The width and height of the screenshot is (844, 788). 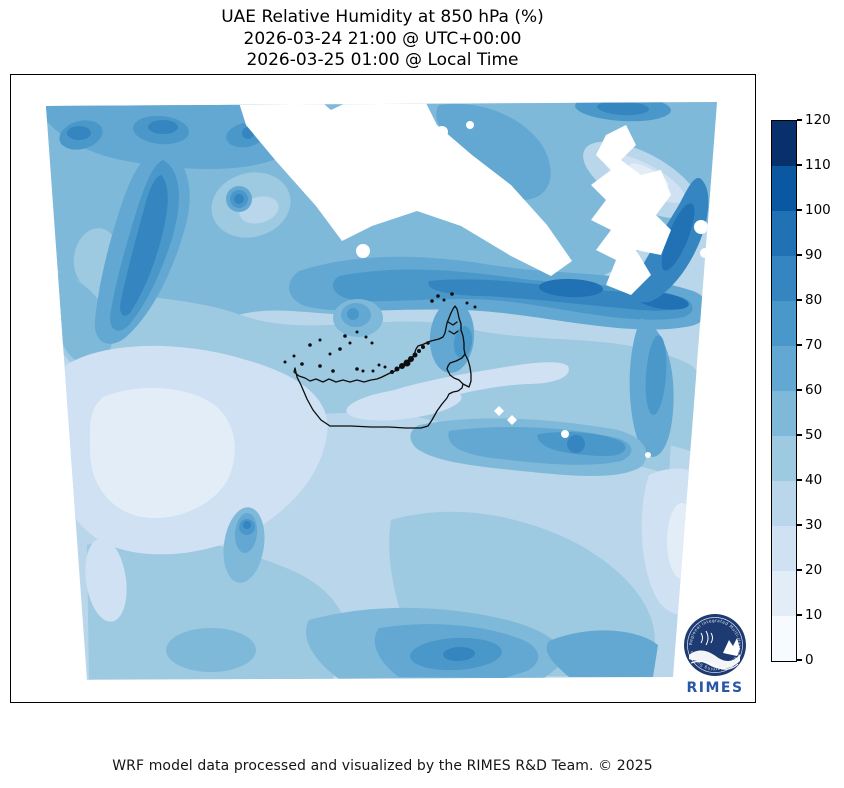 I want to click on title-line-1: UAE Relative Humidity at 850 hPa (%), so click(x=382, y=17).